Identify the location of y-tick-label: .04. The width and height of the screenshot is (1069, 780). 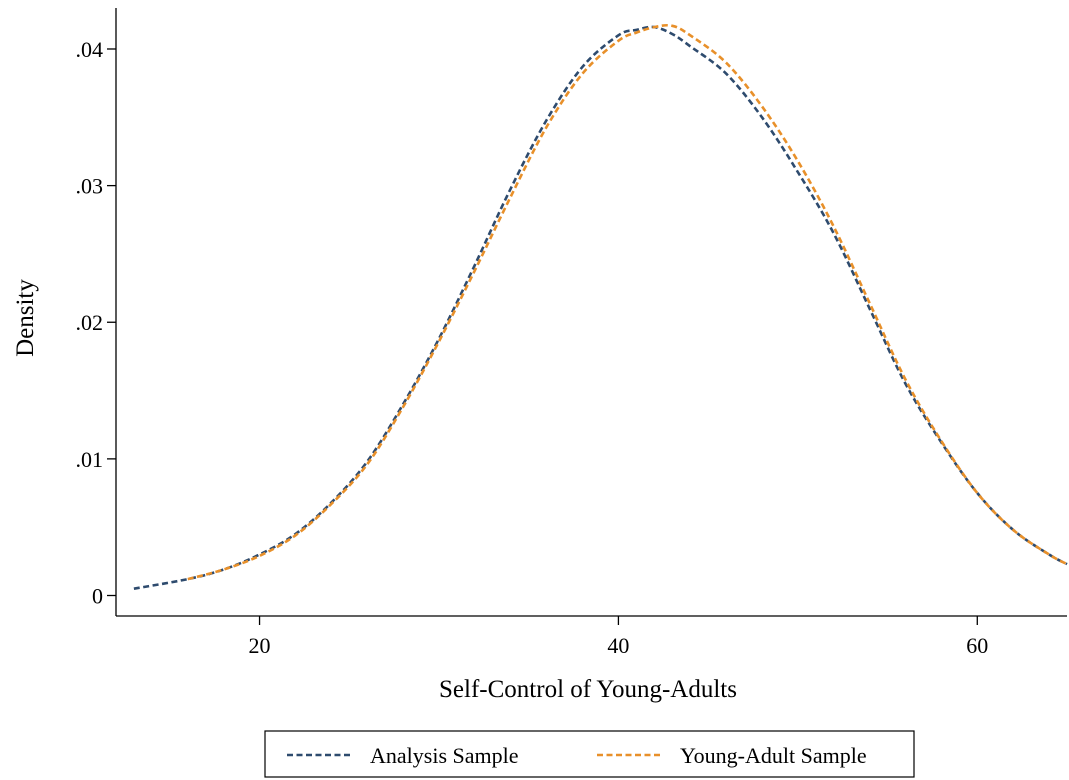
(90, 49).